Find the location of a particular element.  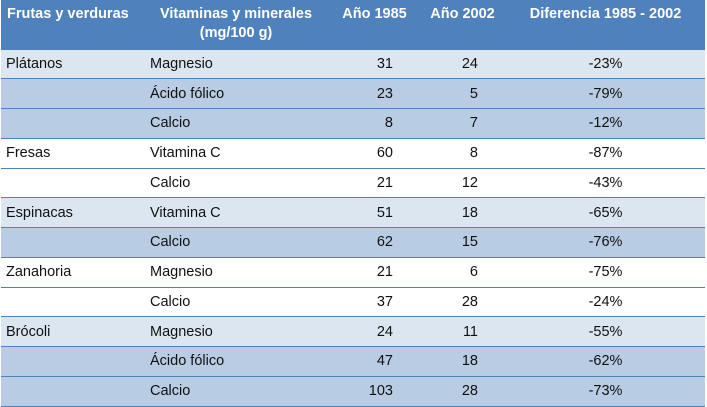

table-row: Brócoli Magnesio 24 11 -55% is located at coordinates (353, 331).